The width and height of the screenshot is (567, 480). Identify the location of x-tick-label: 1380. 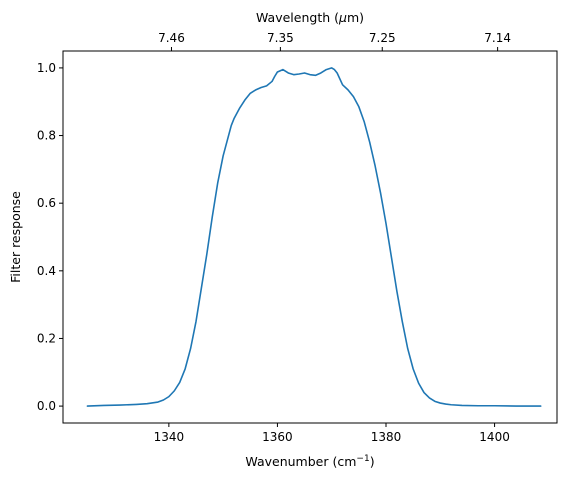
(386, 437).